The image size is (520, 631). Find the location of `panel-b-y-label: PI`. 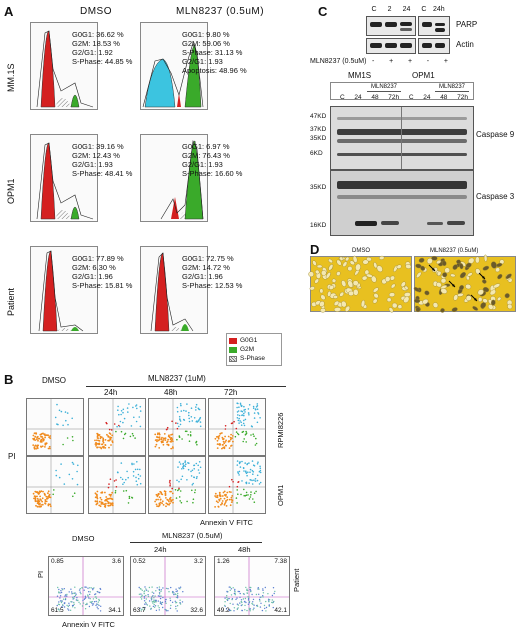

panel-b-y-label: PI is located at coordinates (12, 456).